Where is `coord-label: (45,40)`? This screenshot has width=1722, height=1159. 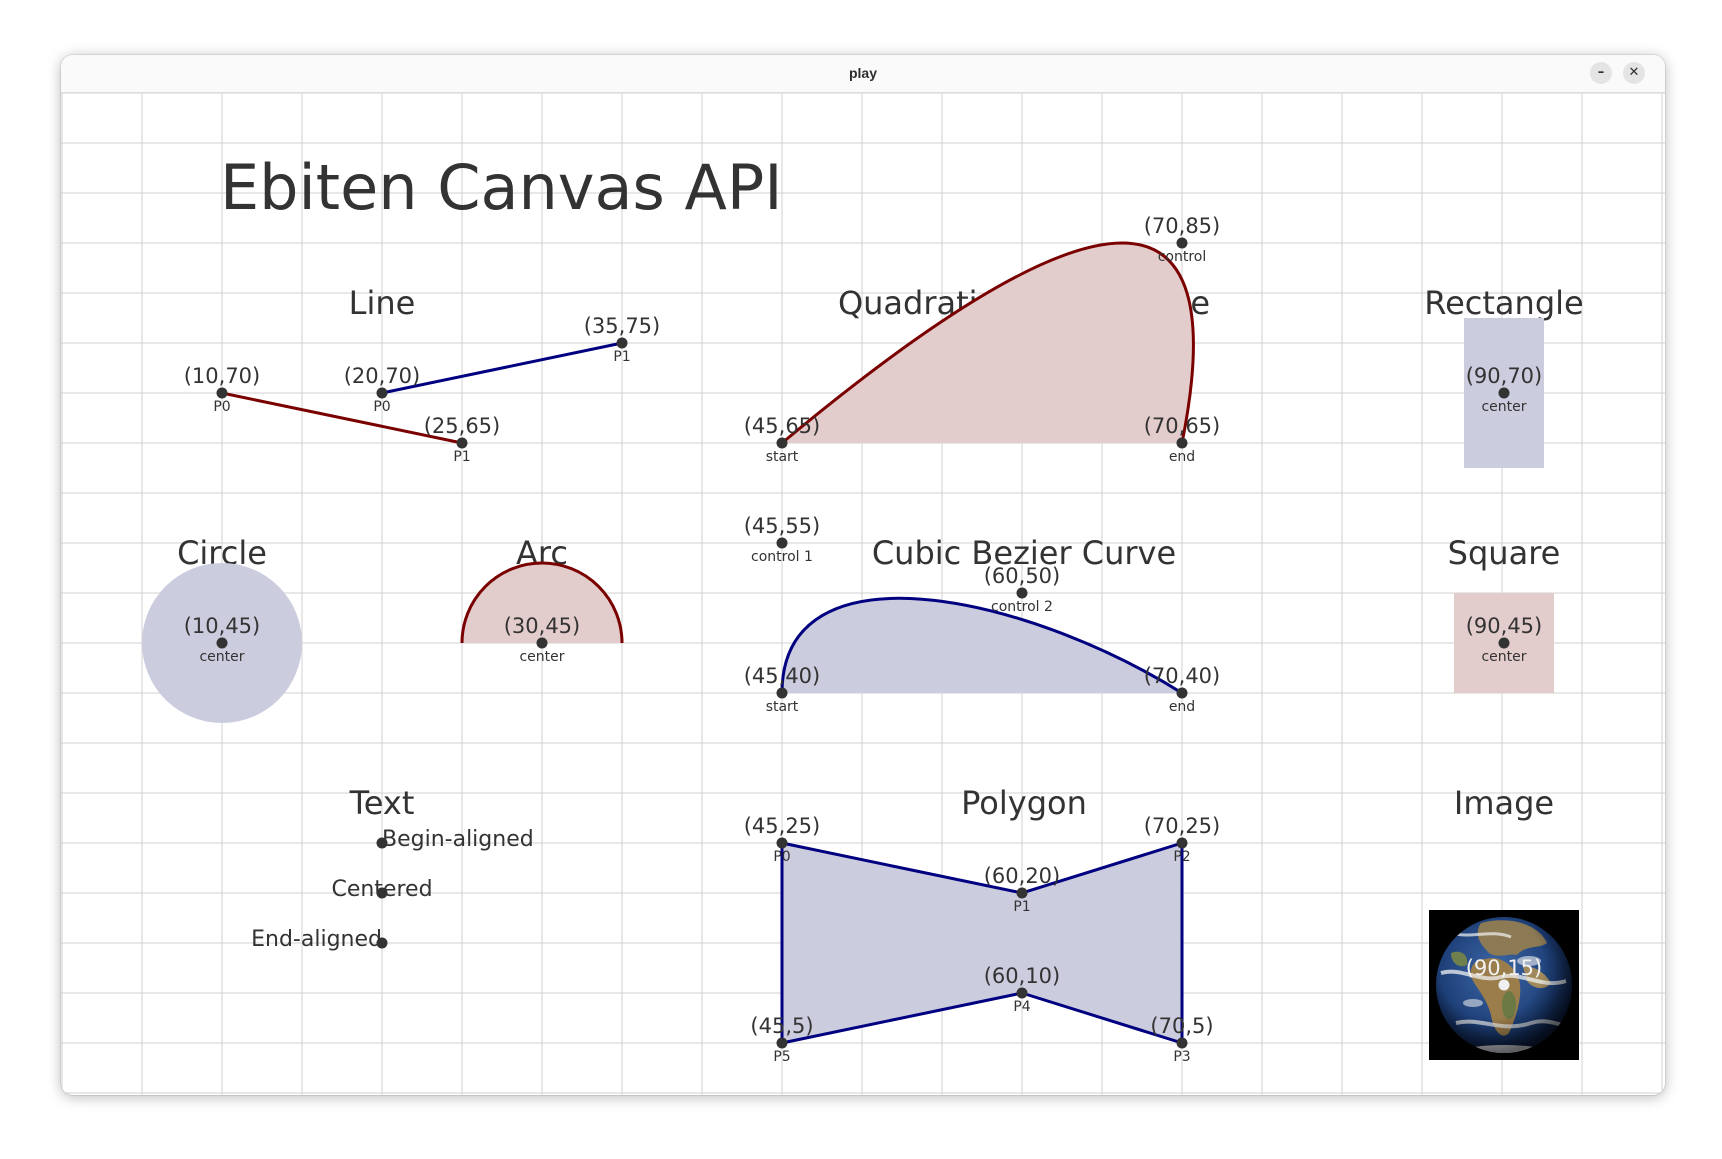
coord-label: (45,40) is located at coordinates (782, 676).